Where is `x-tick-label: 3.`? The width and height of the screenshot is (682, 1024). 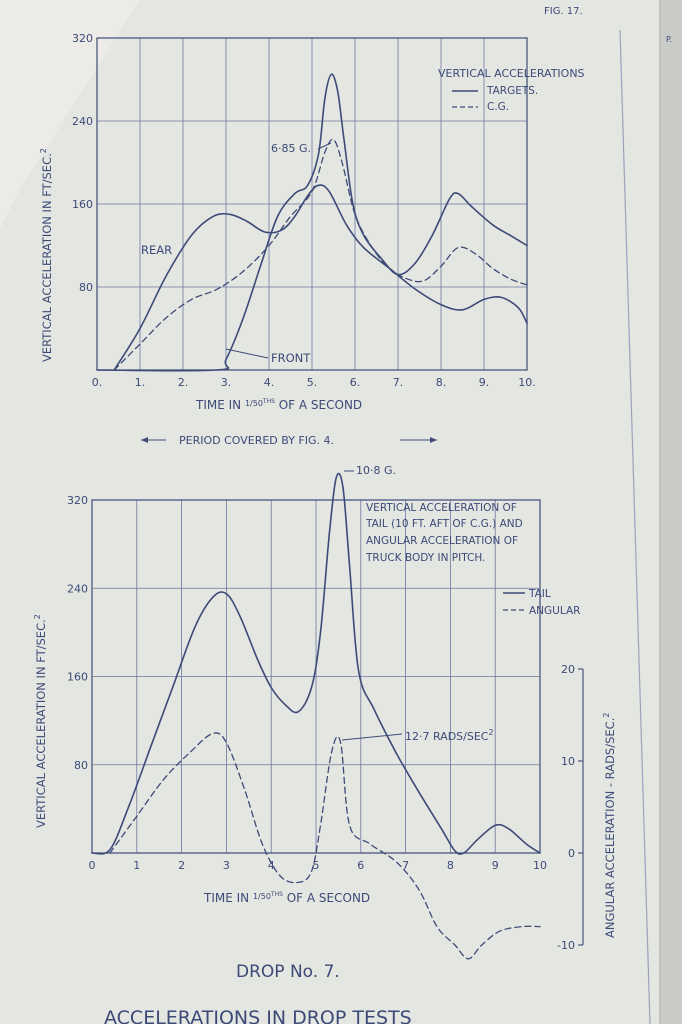
x-tick-label: 3. is located at coordinates (226, 382).